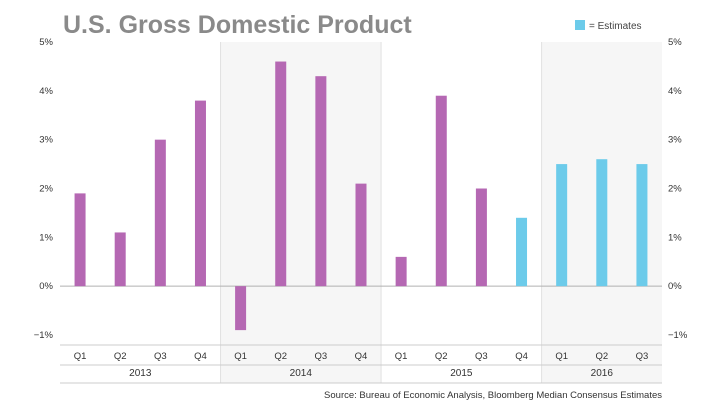 Image resolution: width=725 pixels, height=419 pixels. What do you see at coordinates (46, 286) in the screenshot?
I see `y-tick-label-left: 0%` at bounding box center [46, 286].